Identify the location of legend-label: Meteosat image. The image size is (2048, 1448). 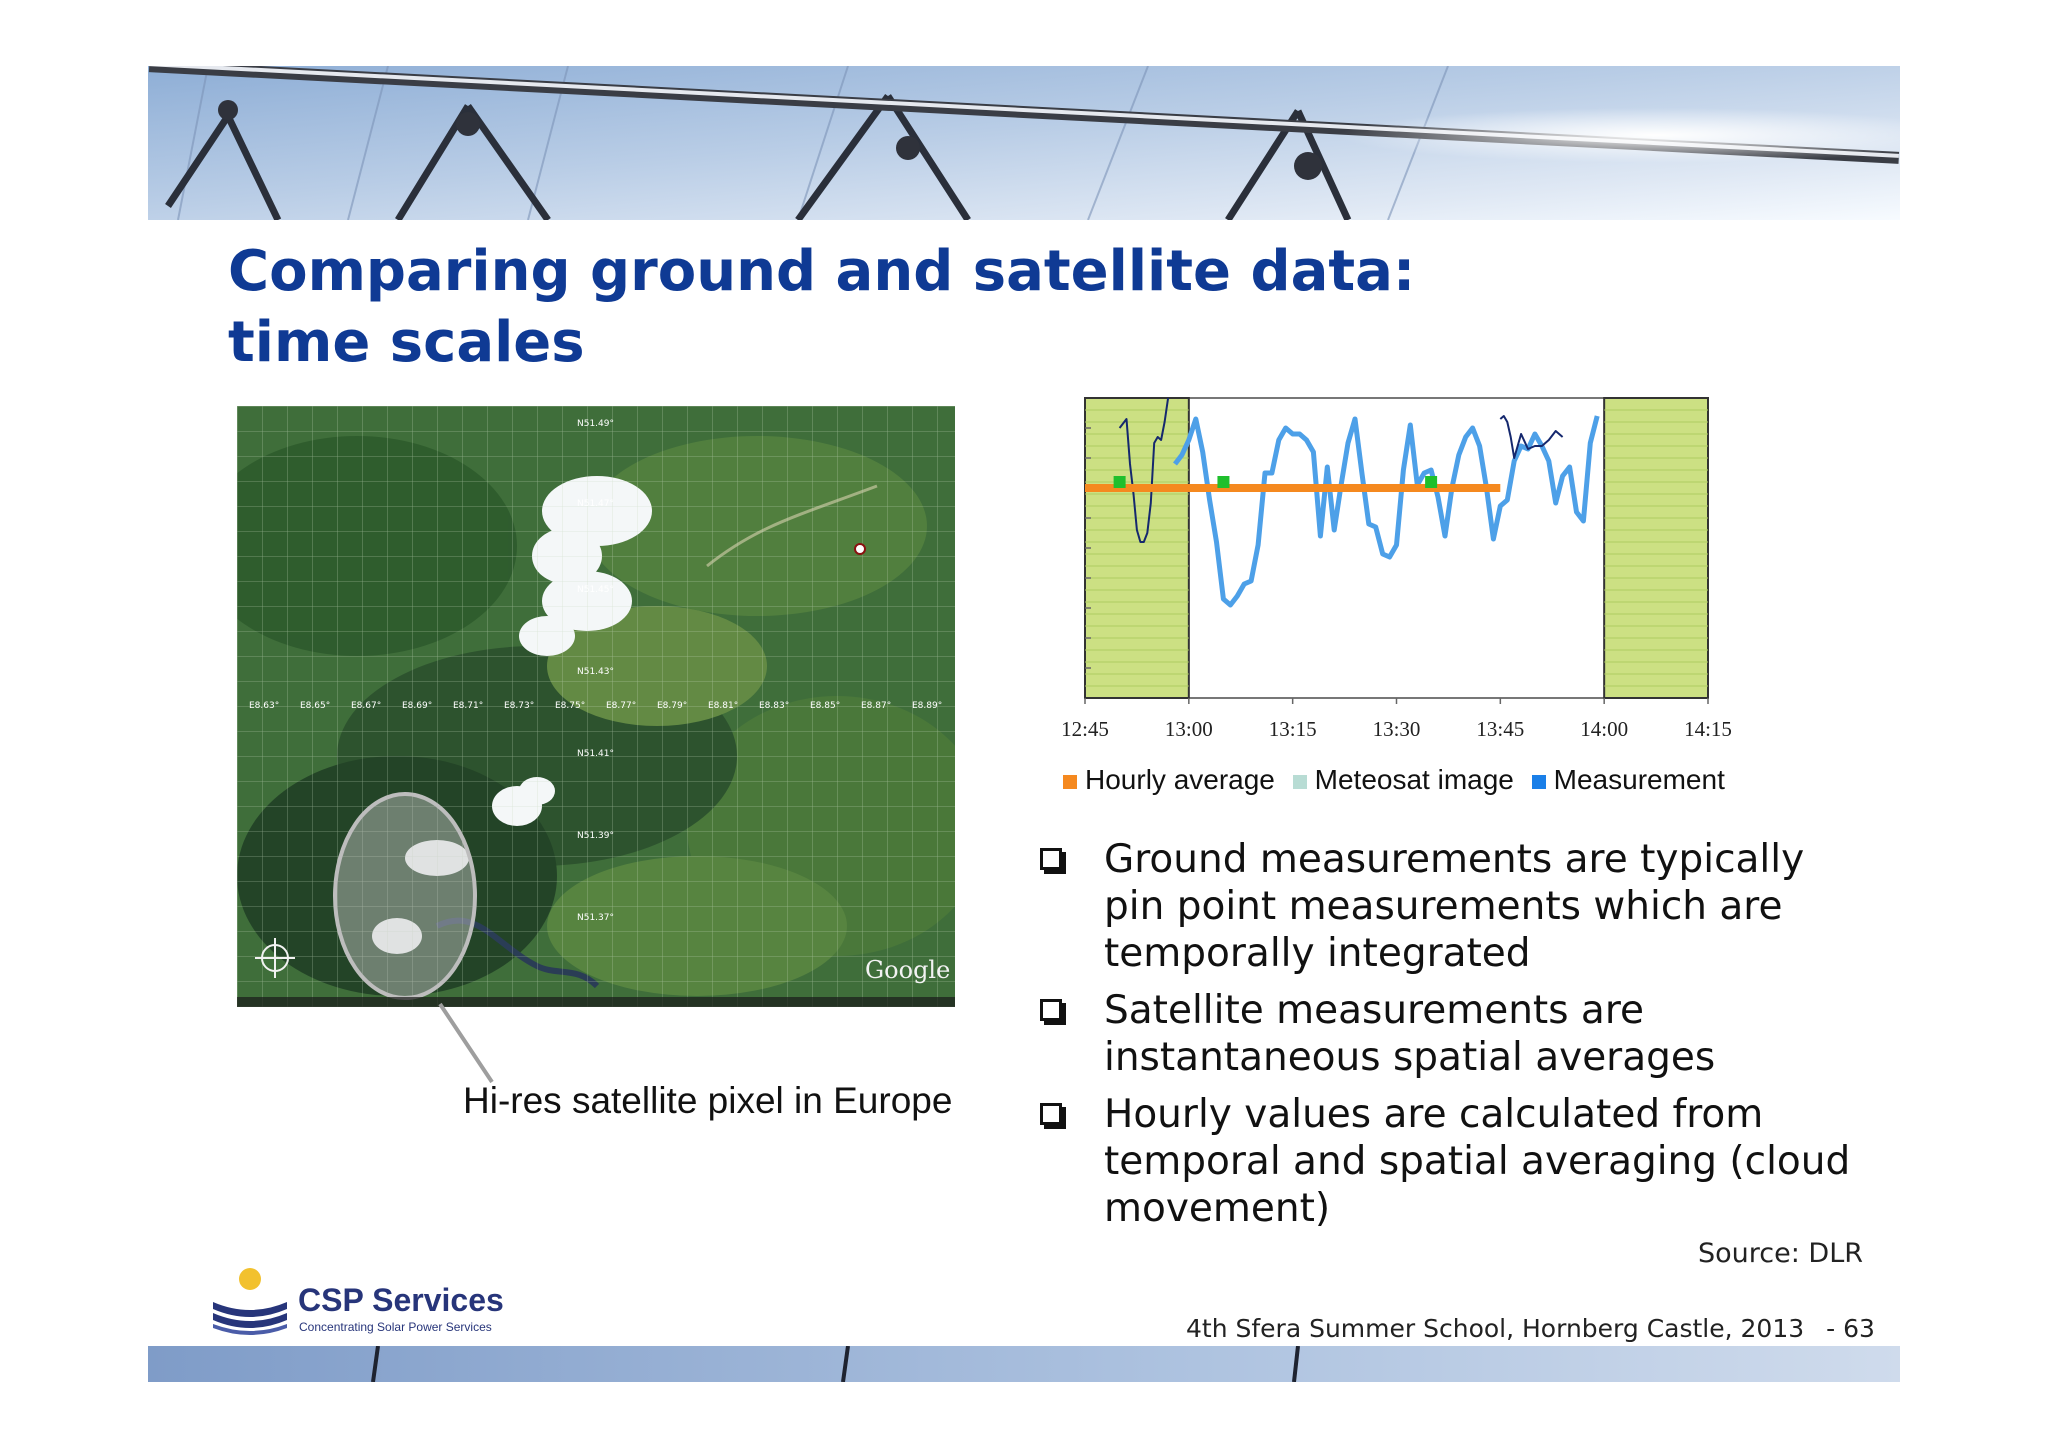
(1414, 779).